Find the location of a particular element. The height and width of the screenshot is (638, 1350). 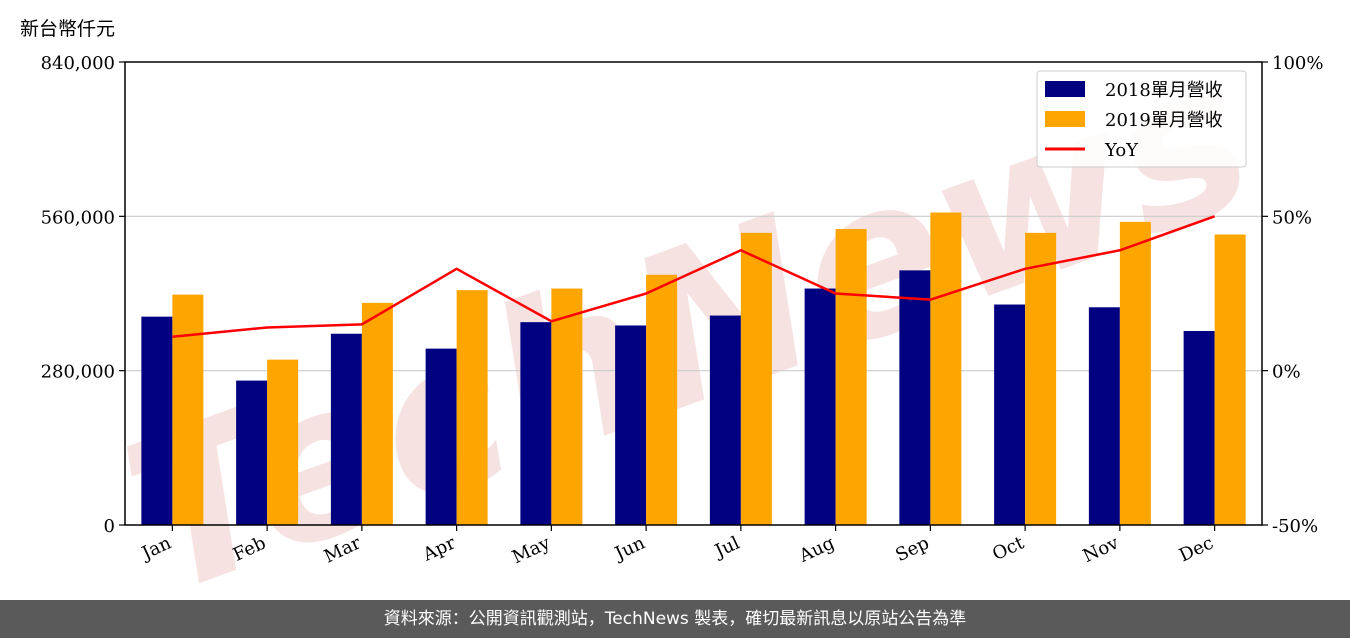

legend-swatch-2019 is located at coordinates (1065, 119).